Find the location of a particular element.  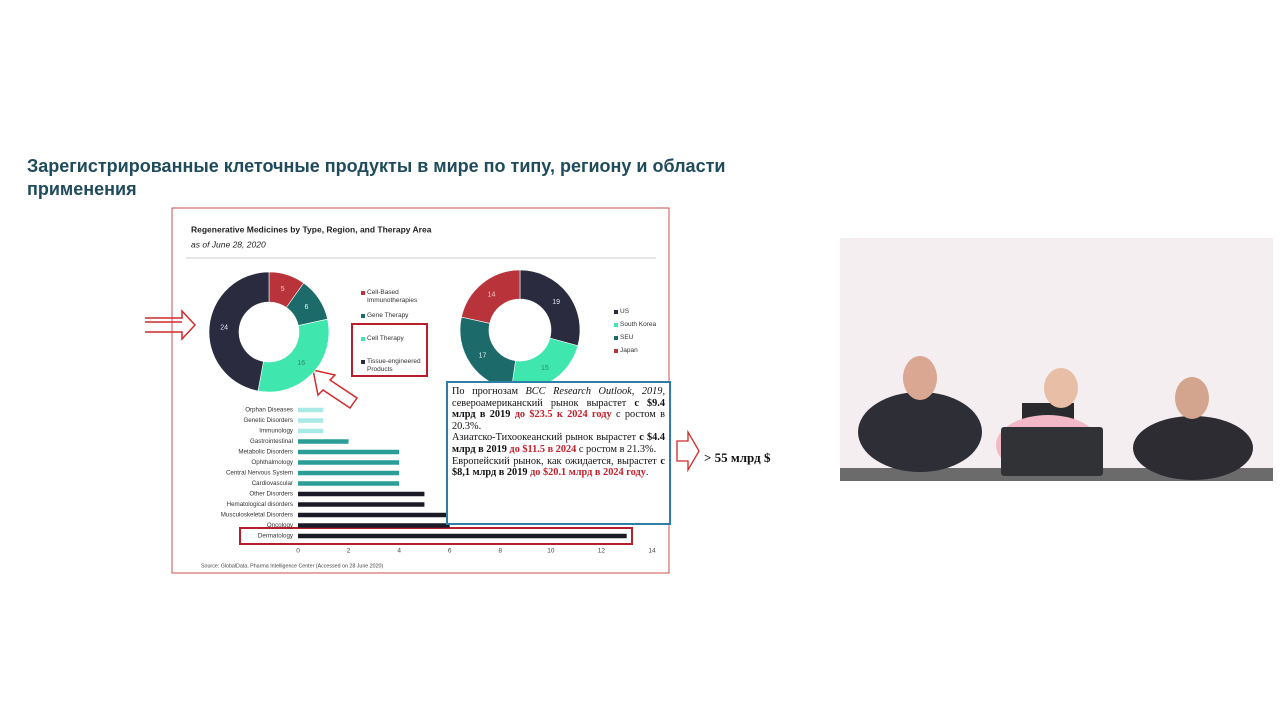

text-run: с $4.4 млрд в 2019 is located at coordinates (558, 443).